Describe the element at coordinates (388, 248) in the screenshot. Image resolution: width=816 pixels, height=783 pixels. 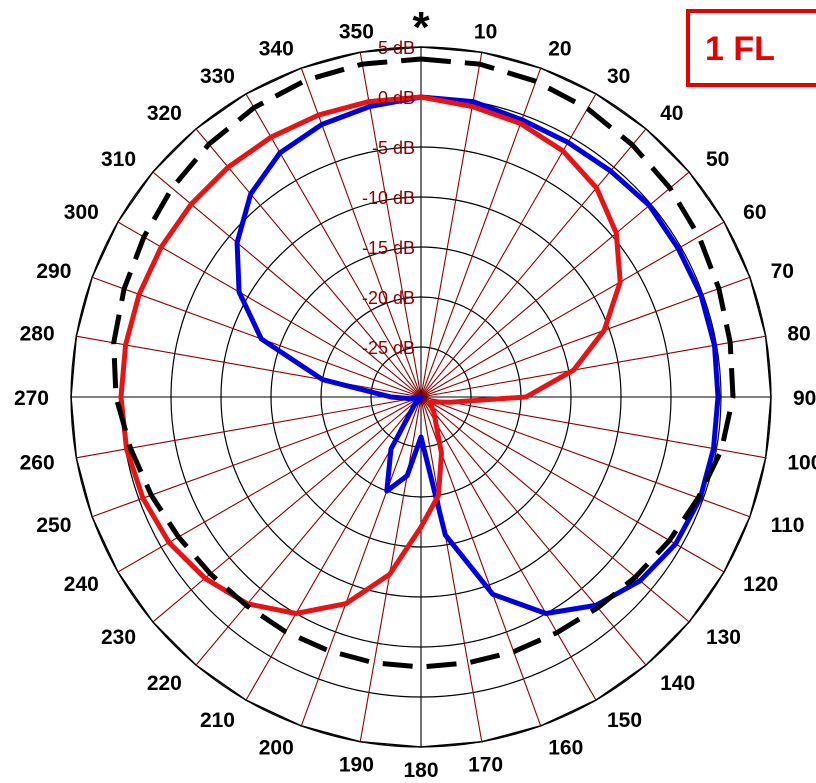
I see `db-tick-label: -15 dB` at that location.